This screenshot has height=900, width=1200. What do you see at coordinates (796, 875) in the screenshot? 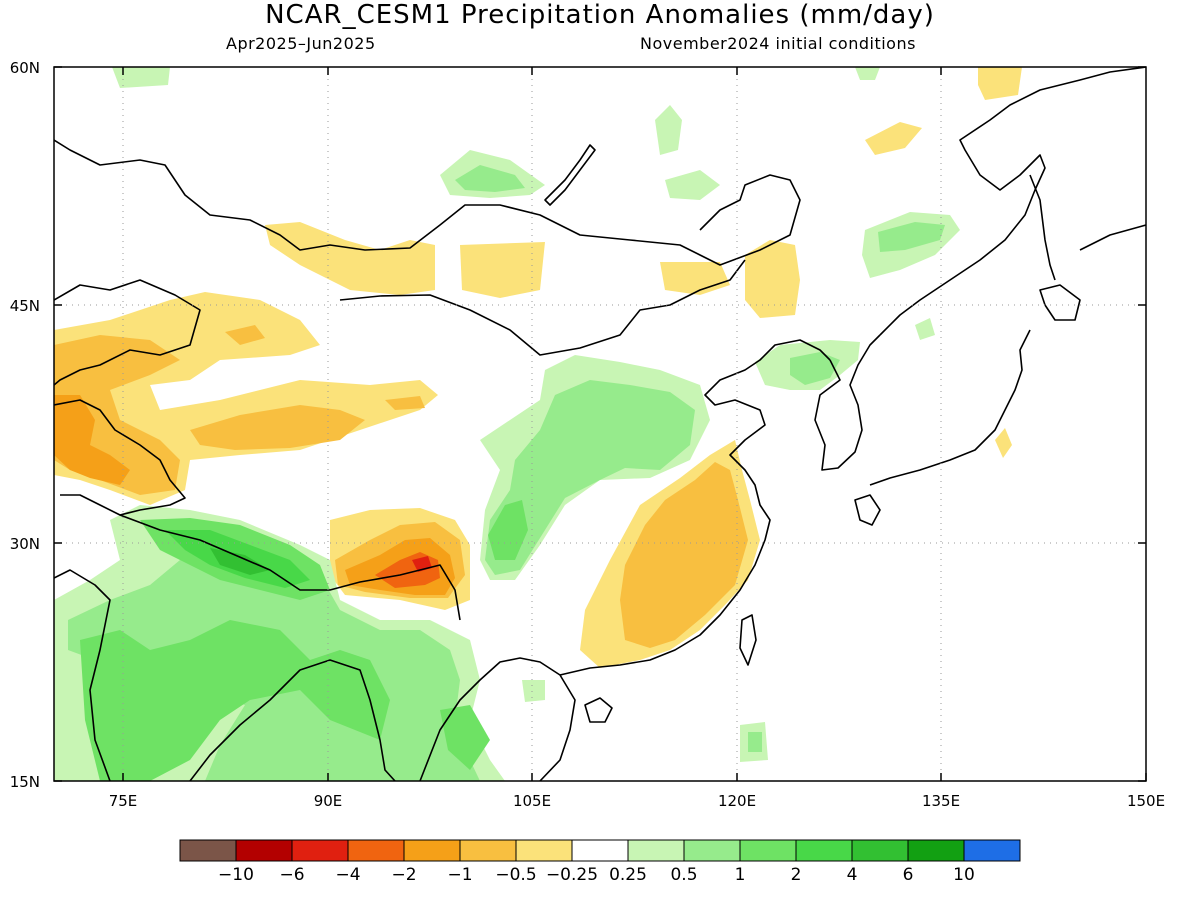
I see `colorbar-label: 2` at bounding box center [796, 875].